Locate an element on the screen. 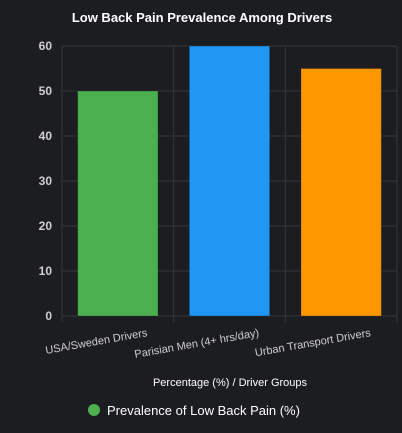 Image resolution: width=402 pixels, height=433 pixels. x-tick-label: Urban Transport Drivers is located at coordinates (313, 343).